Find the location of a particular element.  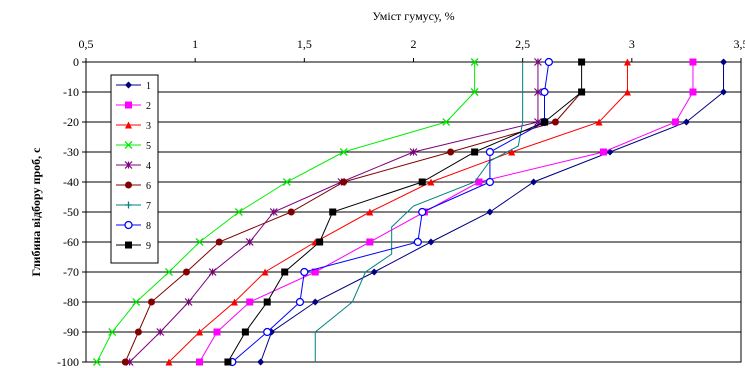

legend-label: 4 is located at coordinates (148, 166).